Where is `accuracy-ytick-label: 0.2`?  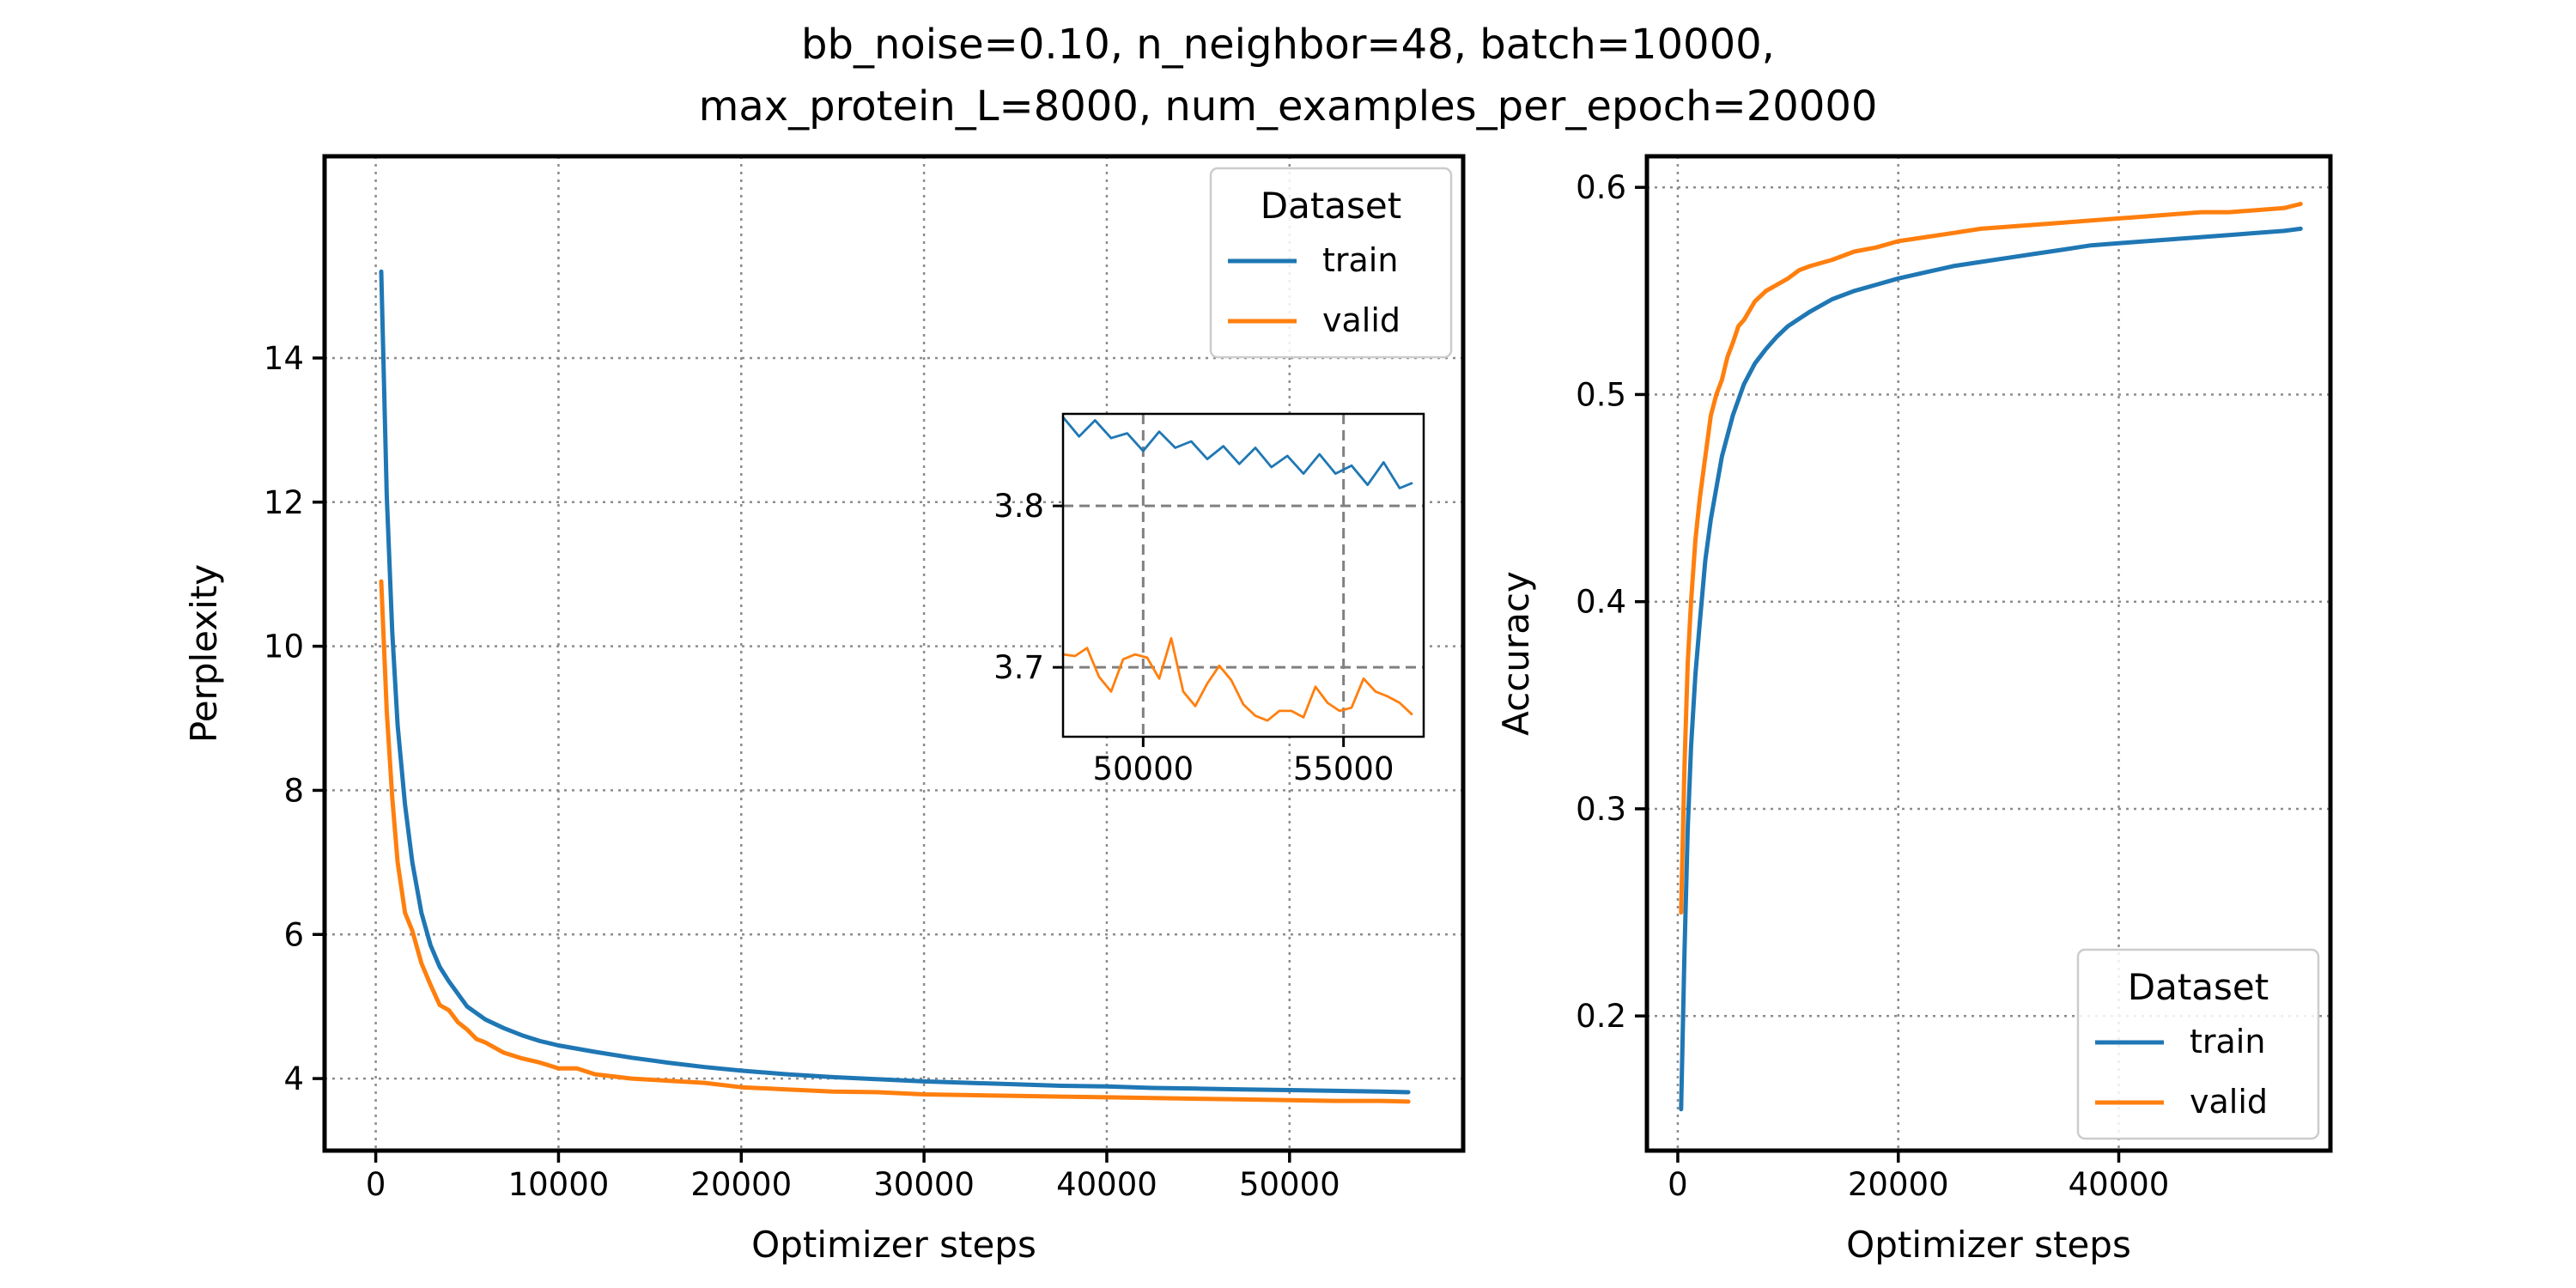 accuracy-ytick-label: 0.2 is located at coordinates (1601, 1017).